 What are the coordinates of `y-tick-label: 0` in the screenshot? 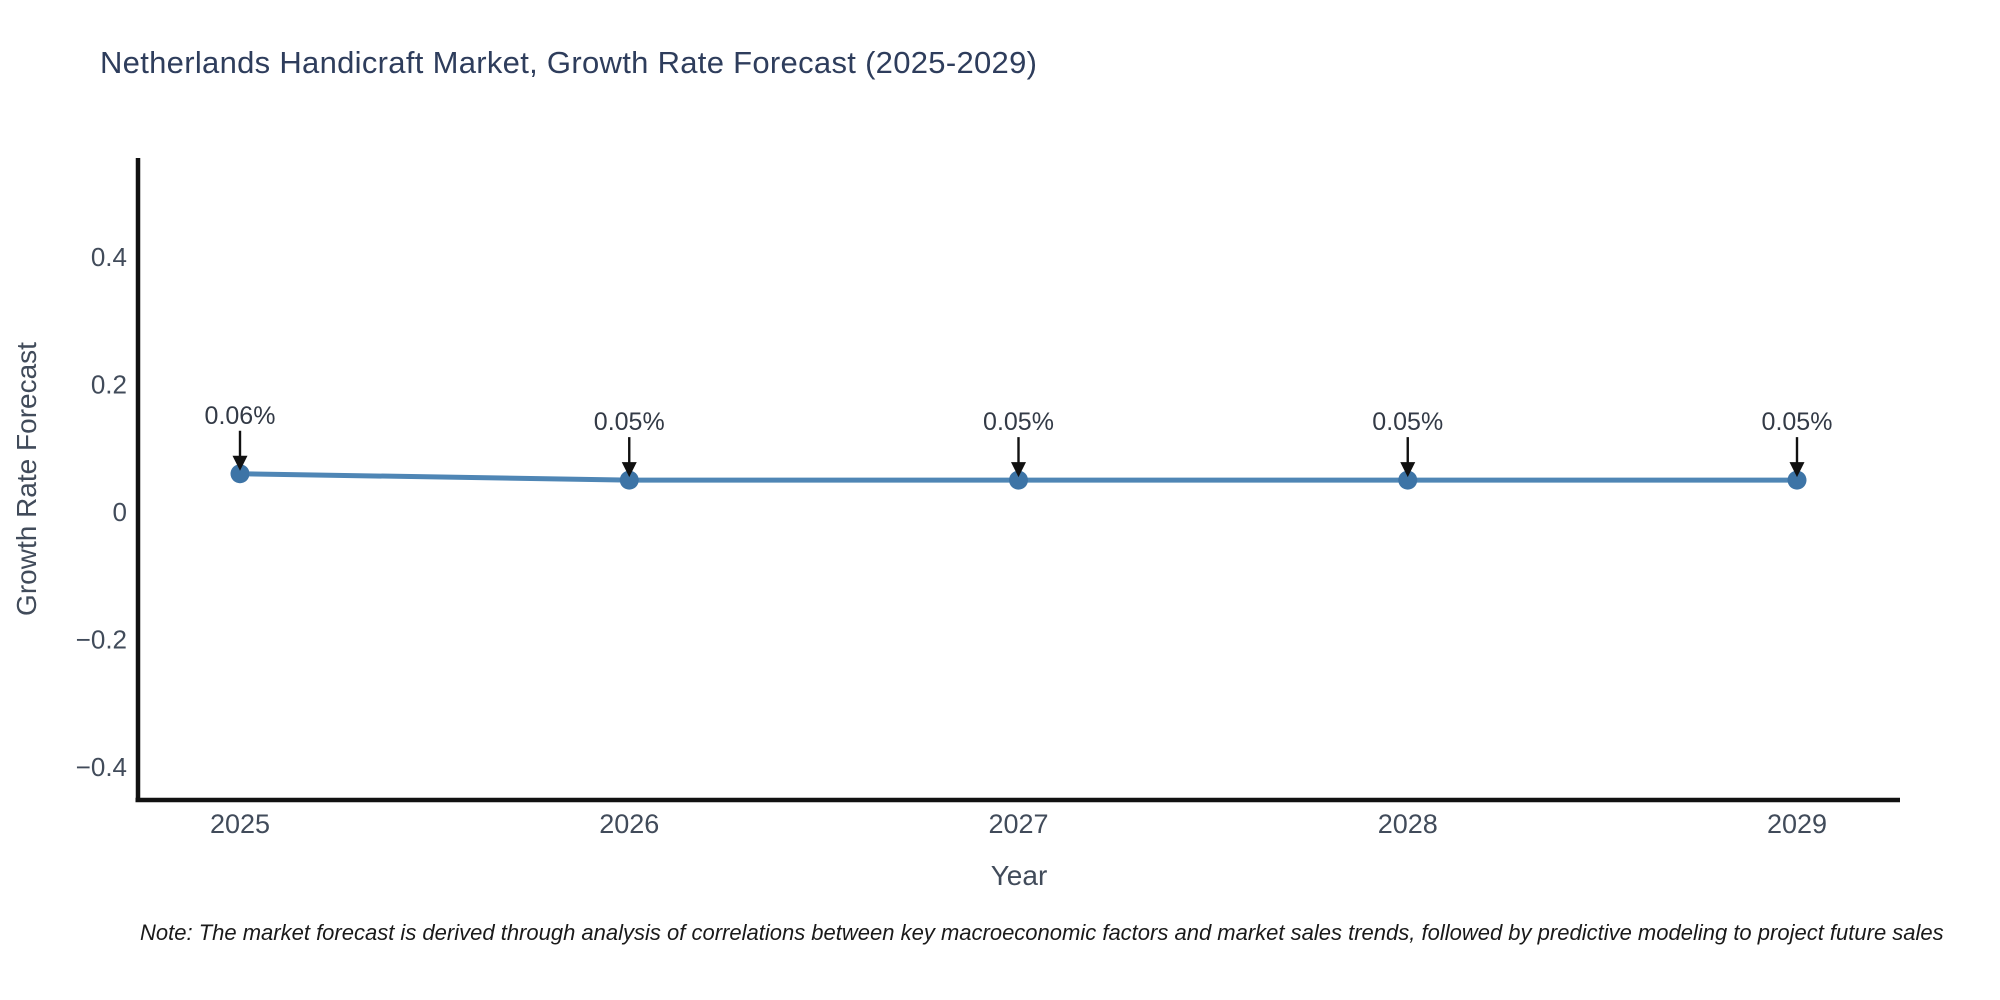 It's located at (120, 512).